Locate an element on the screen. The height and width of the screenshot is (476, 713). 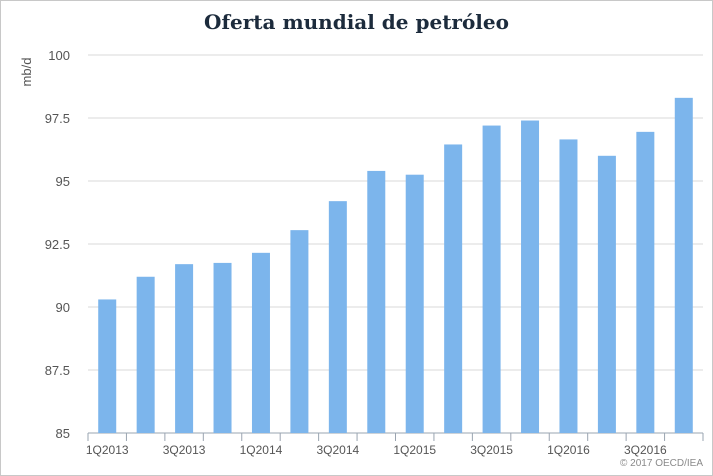
y-axis-label: mb/d is located at coordinates (26, 72).